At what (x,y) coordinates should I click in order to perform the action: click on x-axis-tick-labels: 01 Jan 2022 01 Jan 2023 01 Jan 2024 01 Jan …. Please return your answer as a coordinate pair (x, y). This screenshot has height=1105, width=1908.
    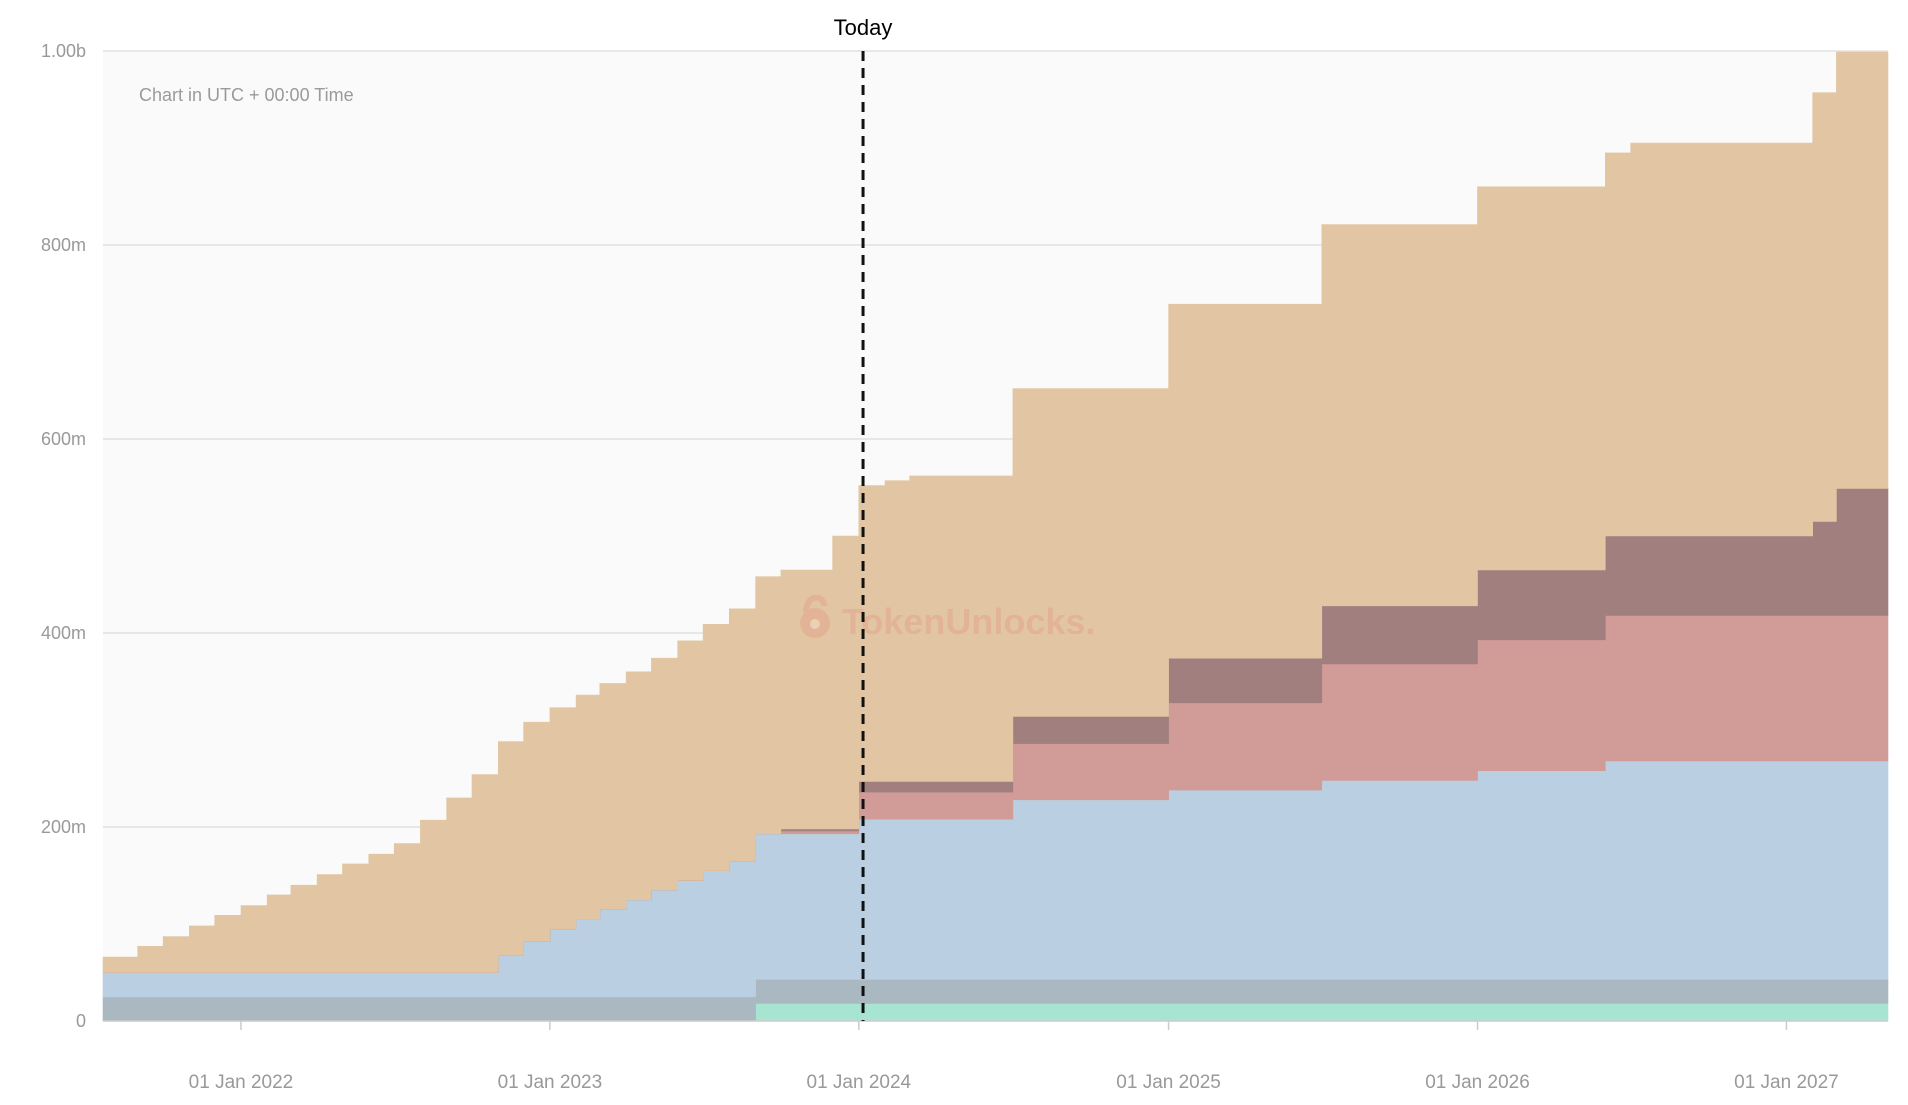
    Looking at the image, I should click on (1014, 1082).